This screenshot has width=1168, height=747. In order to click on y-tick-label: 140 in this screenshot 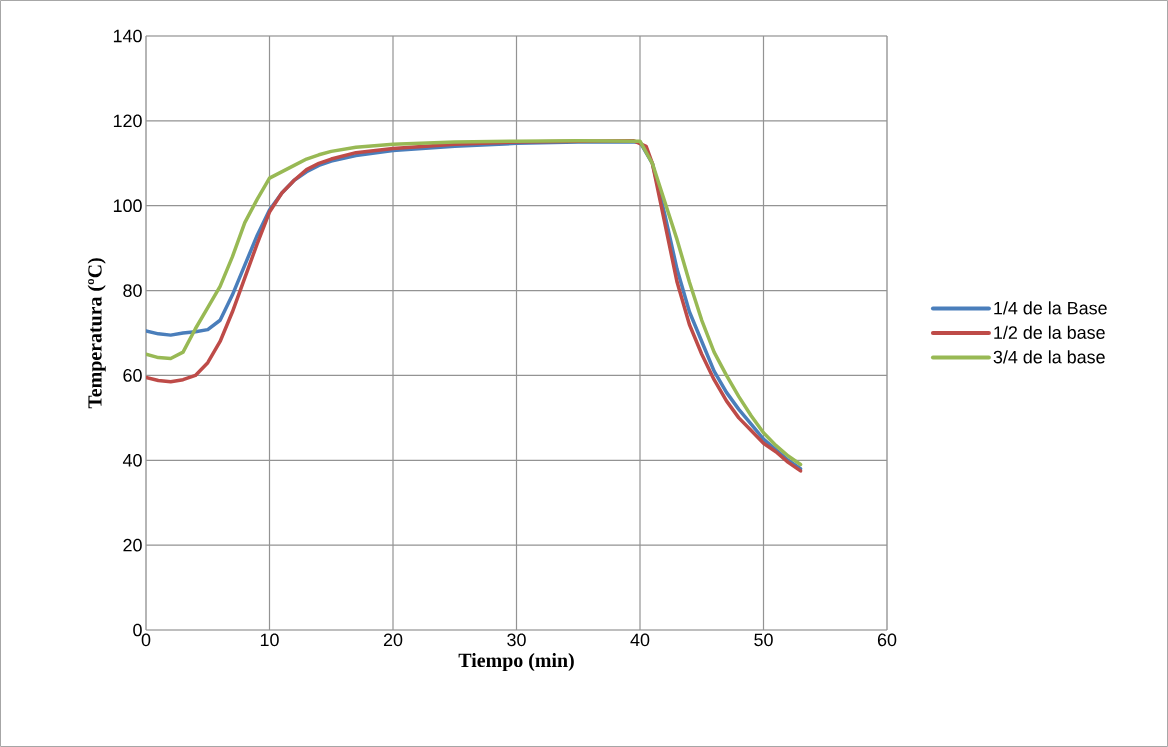, I will do `click(127, 36)`.